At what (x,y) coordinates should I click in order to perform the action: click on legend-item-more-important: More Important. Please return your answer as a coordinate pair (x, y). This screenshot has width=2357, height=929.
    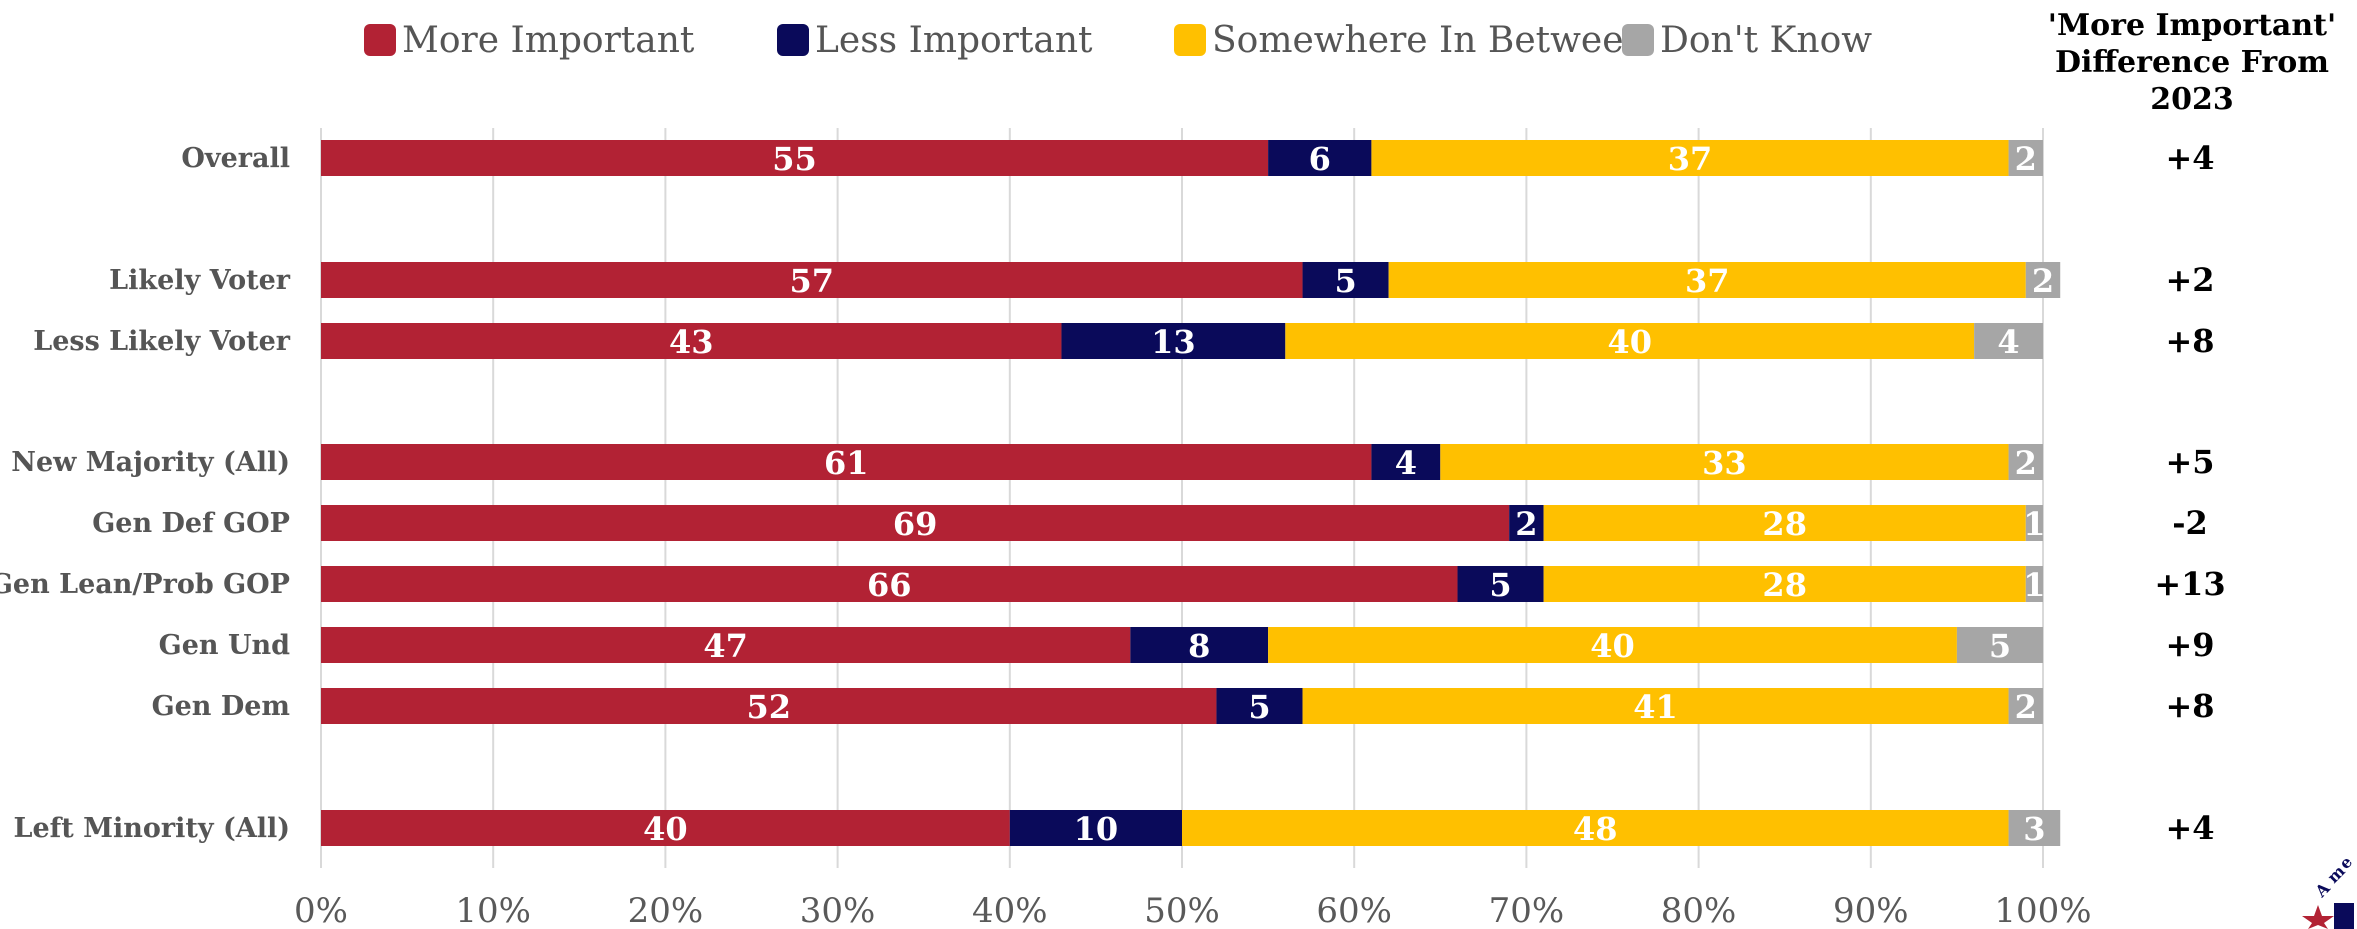
    Looking at the image, I should click on (529, 40).